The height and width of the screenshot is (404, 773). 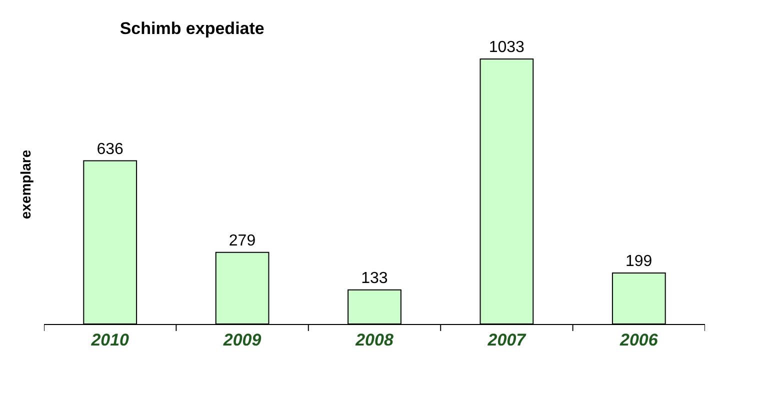 What do you see at coordinates (242, 340) in the screenshot?
I see `x-tick-label: 2009` at bounding box center [242, 340].